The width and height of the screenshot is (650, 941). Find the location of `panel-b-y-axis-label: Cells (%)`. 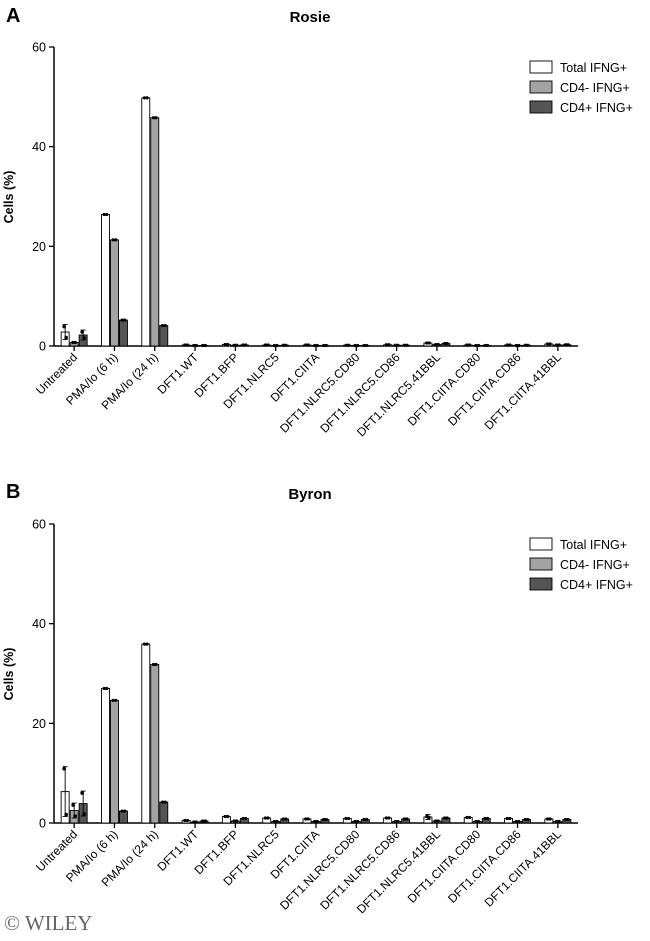

panel-b-y-axis-label: Cells (%) is located at coordinates (9, 674).